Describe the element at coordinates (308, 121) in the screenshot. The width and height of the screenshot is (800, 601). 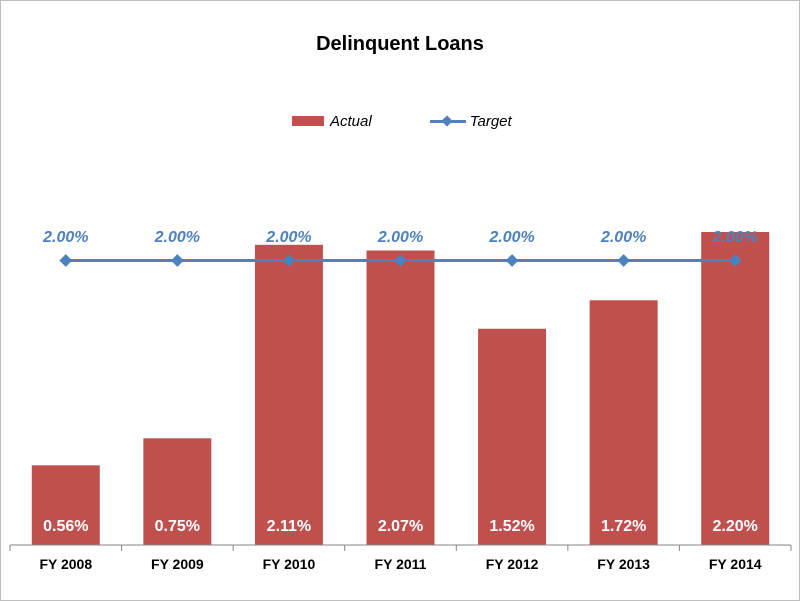
I see `legend-swatch-actual` at that location.